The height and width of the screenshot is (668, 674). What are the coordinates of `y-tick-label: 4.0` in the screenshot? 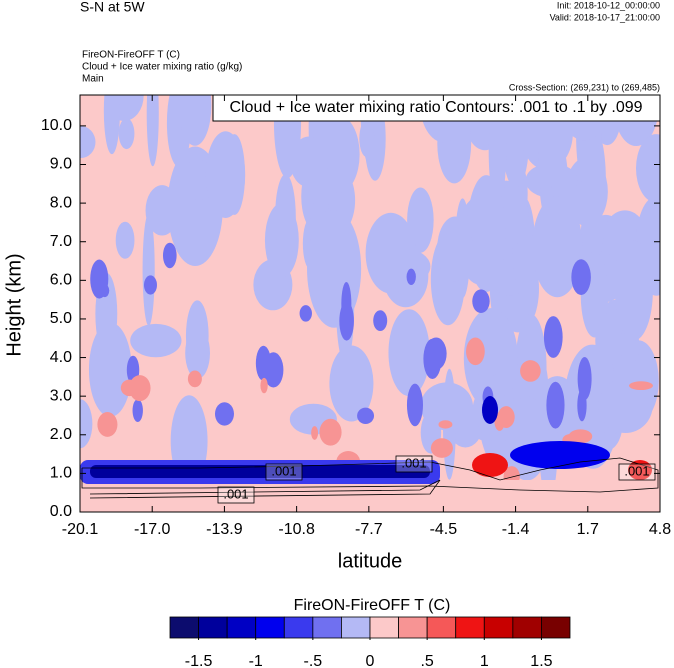 It's located at (61, 357).